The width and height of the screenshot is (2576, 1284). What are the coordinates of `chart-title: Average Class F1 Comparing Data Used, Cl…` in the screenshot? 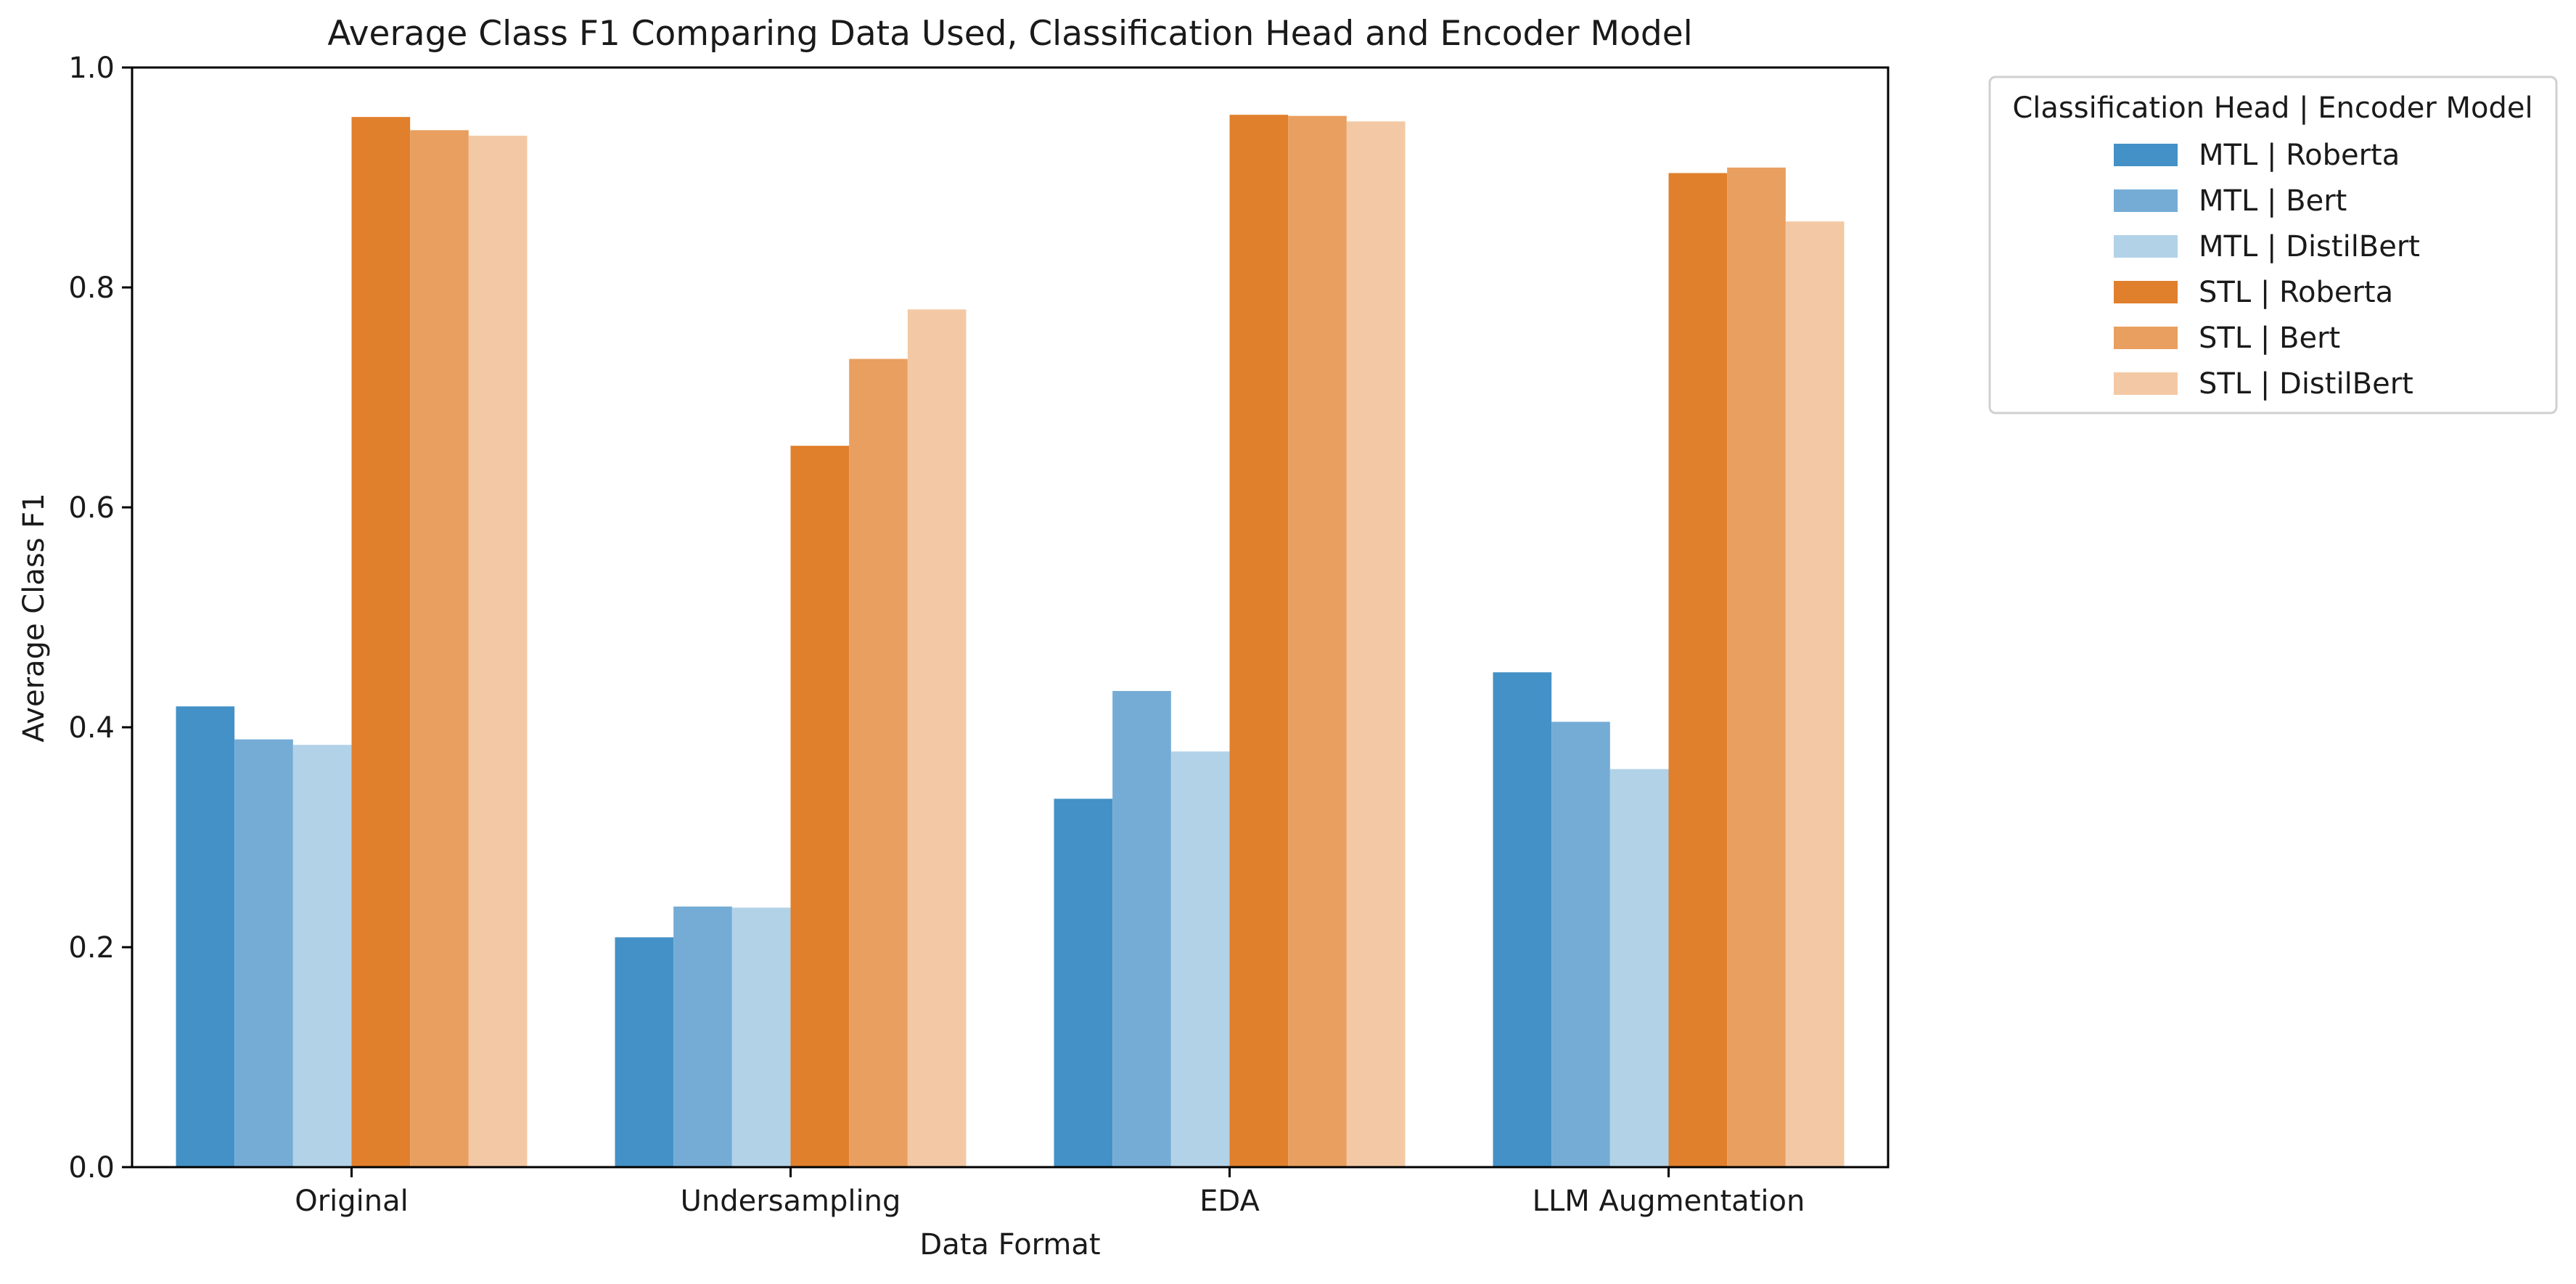 It's located at (1009, 34).